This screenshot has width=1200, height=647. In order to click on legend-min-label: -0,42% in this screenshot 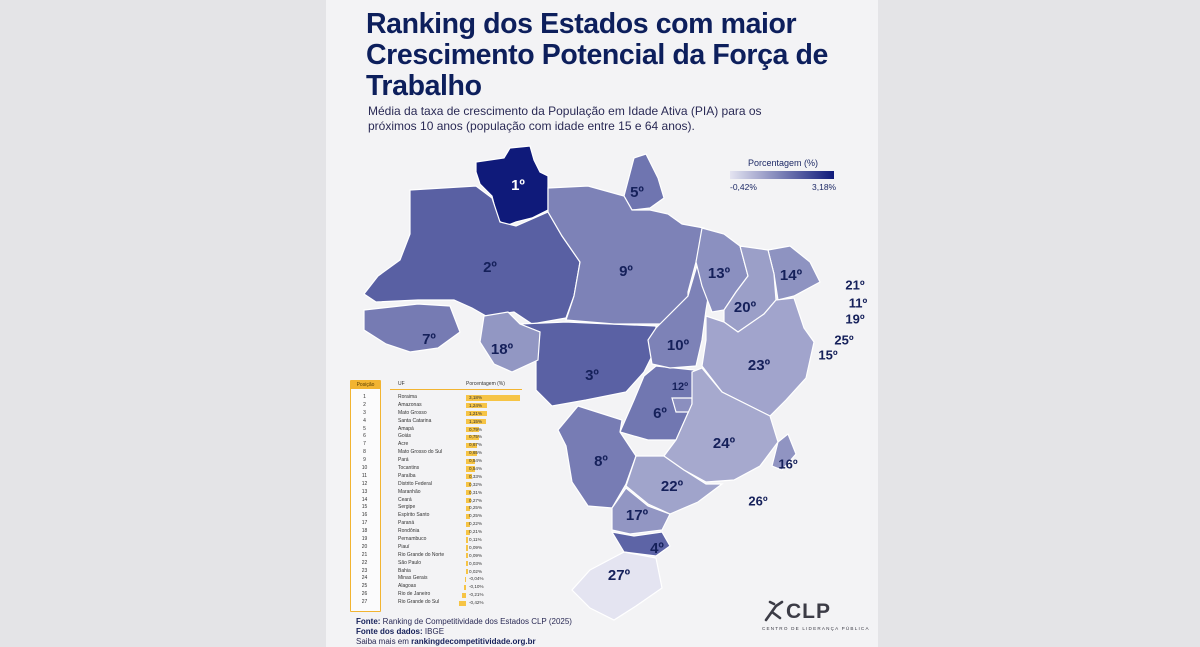, I will do `click(743, 187)`.